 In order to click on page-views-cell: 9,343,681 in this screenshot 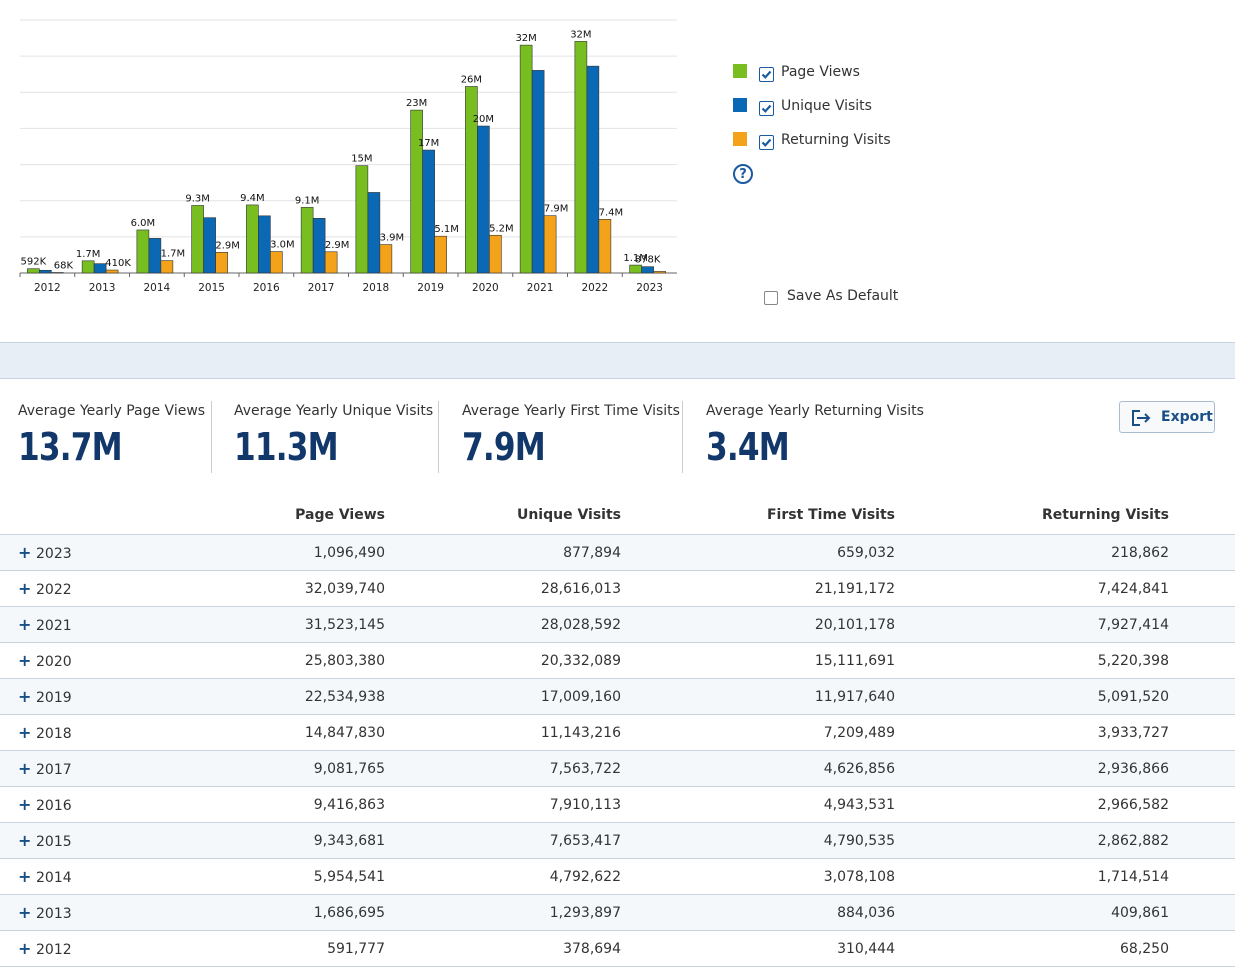, I will do `click(295, 840)`.